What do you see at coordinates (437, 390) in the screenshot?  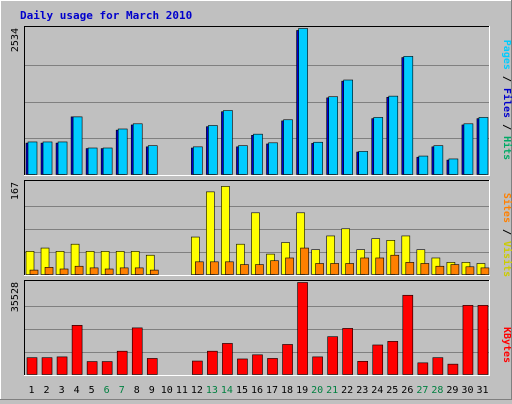 I see `x-tick-label: 28` at bounding box center [437, 390].